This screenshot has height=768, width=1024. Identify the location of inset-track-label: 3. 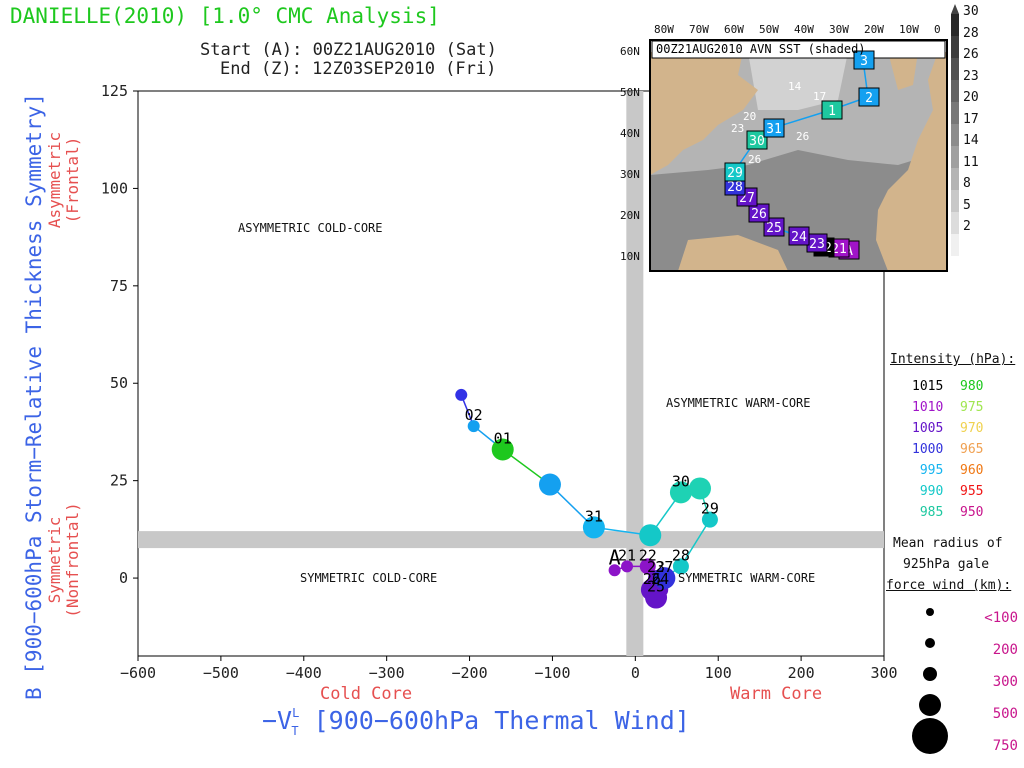
(864, 61).